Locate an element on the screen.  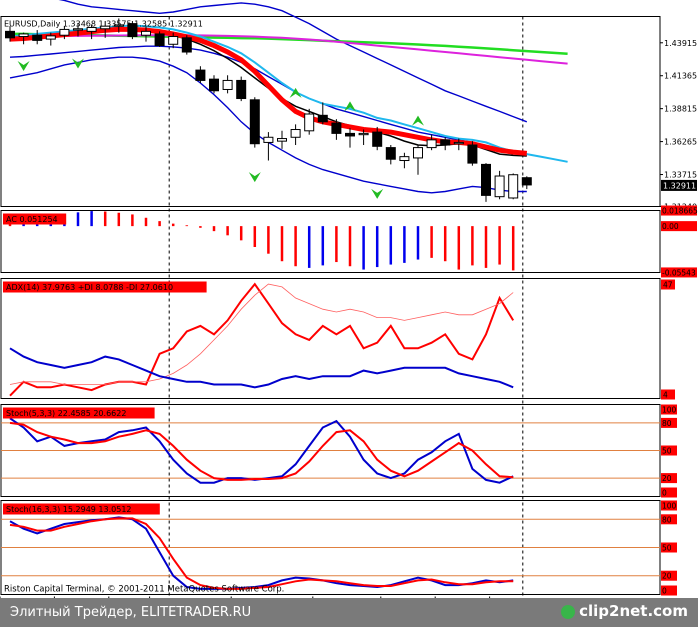
adx-tick-bg is located at coordinates (668, 394).